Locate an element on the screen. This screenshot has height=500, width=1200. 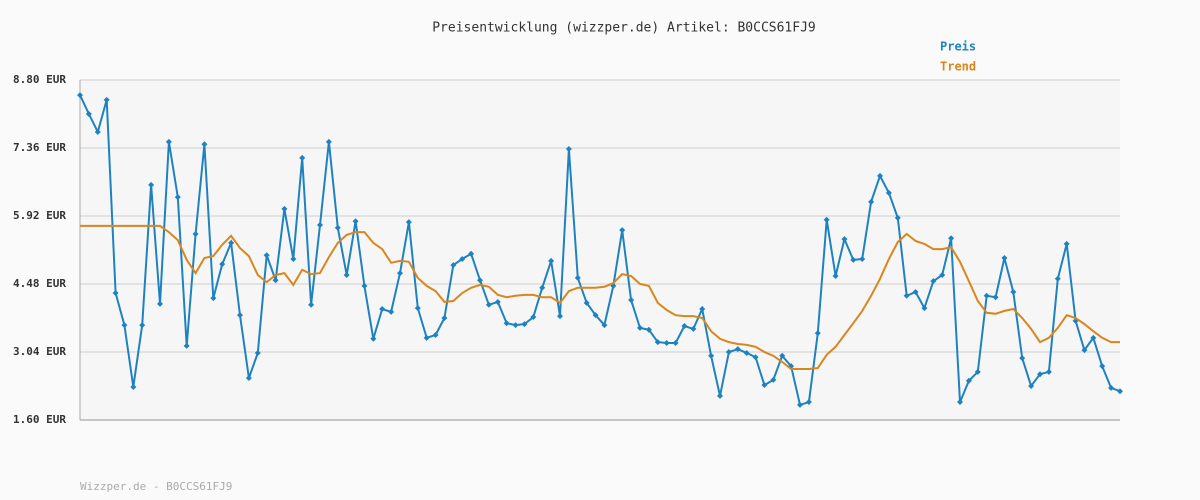
footer: Wizzper.de - B0CCS61FJ9 is located at coordinates (156, 486).